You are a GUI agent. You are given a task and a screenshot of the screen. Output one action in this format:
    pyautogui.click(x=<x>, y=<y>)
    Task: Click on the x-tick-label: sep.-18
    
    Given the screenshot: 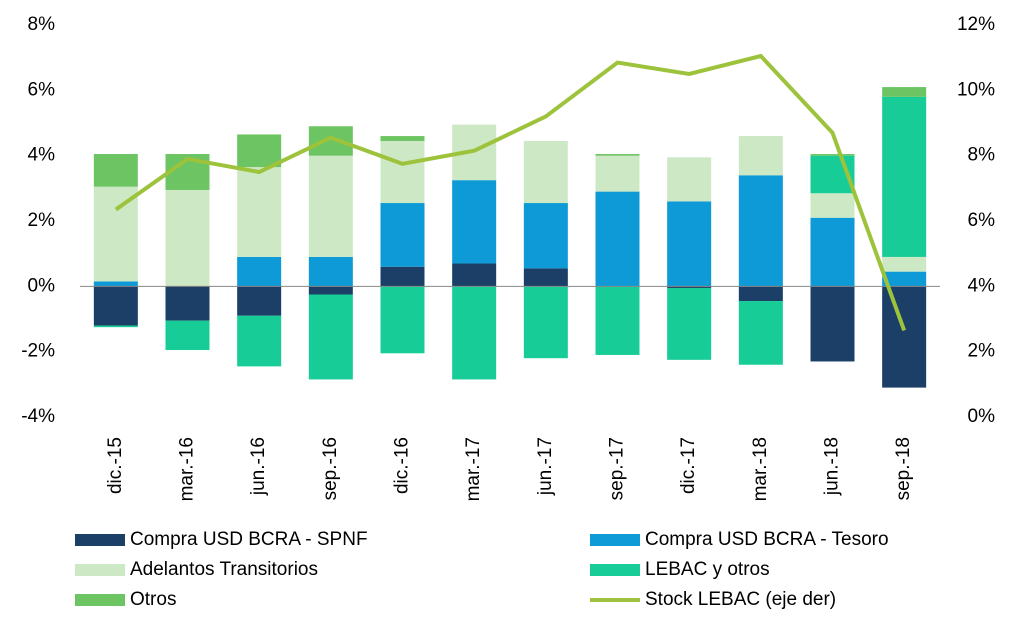 What is the action you would take?
    pyautogui.click(x=903, y=468)
    